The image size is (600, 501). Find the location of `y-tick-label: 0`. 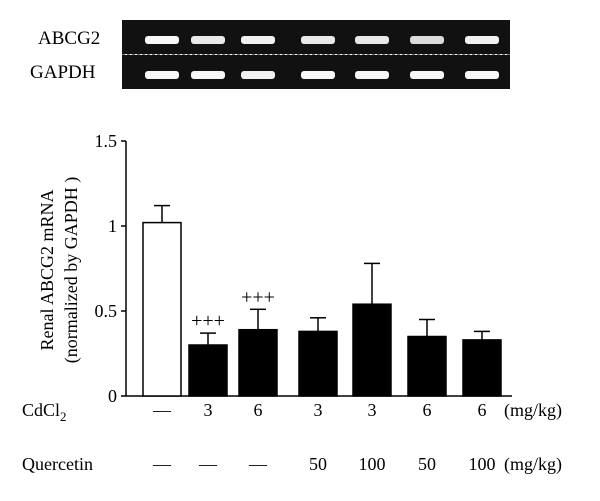

y-tick-label: 0 is located at coordinates (112, 396).